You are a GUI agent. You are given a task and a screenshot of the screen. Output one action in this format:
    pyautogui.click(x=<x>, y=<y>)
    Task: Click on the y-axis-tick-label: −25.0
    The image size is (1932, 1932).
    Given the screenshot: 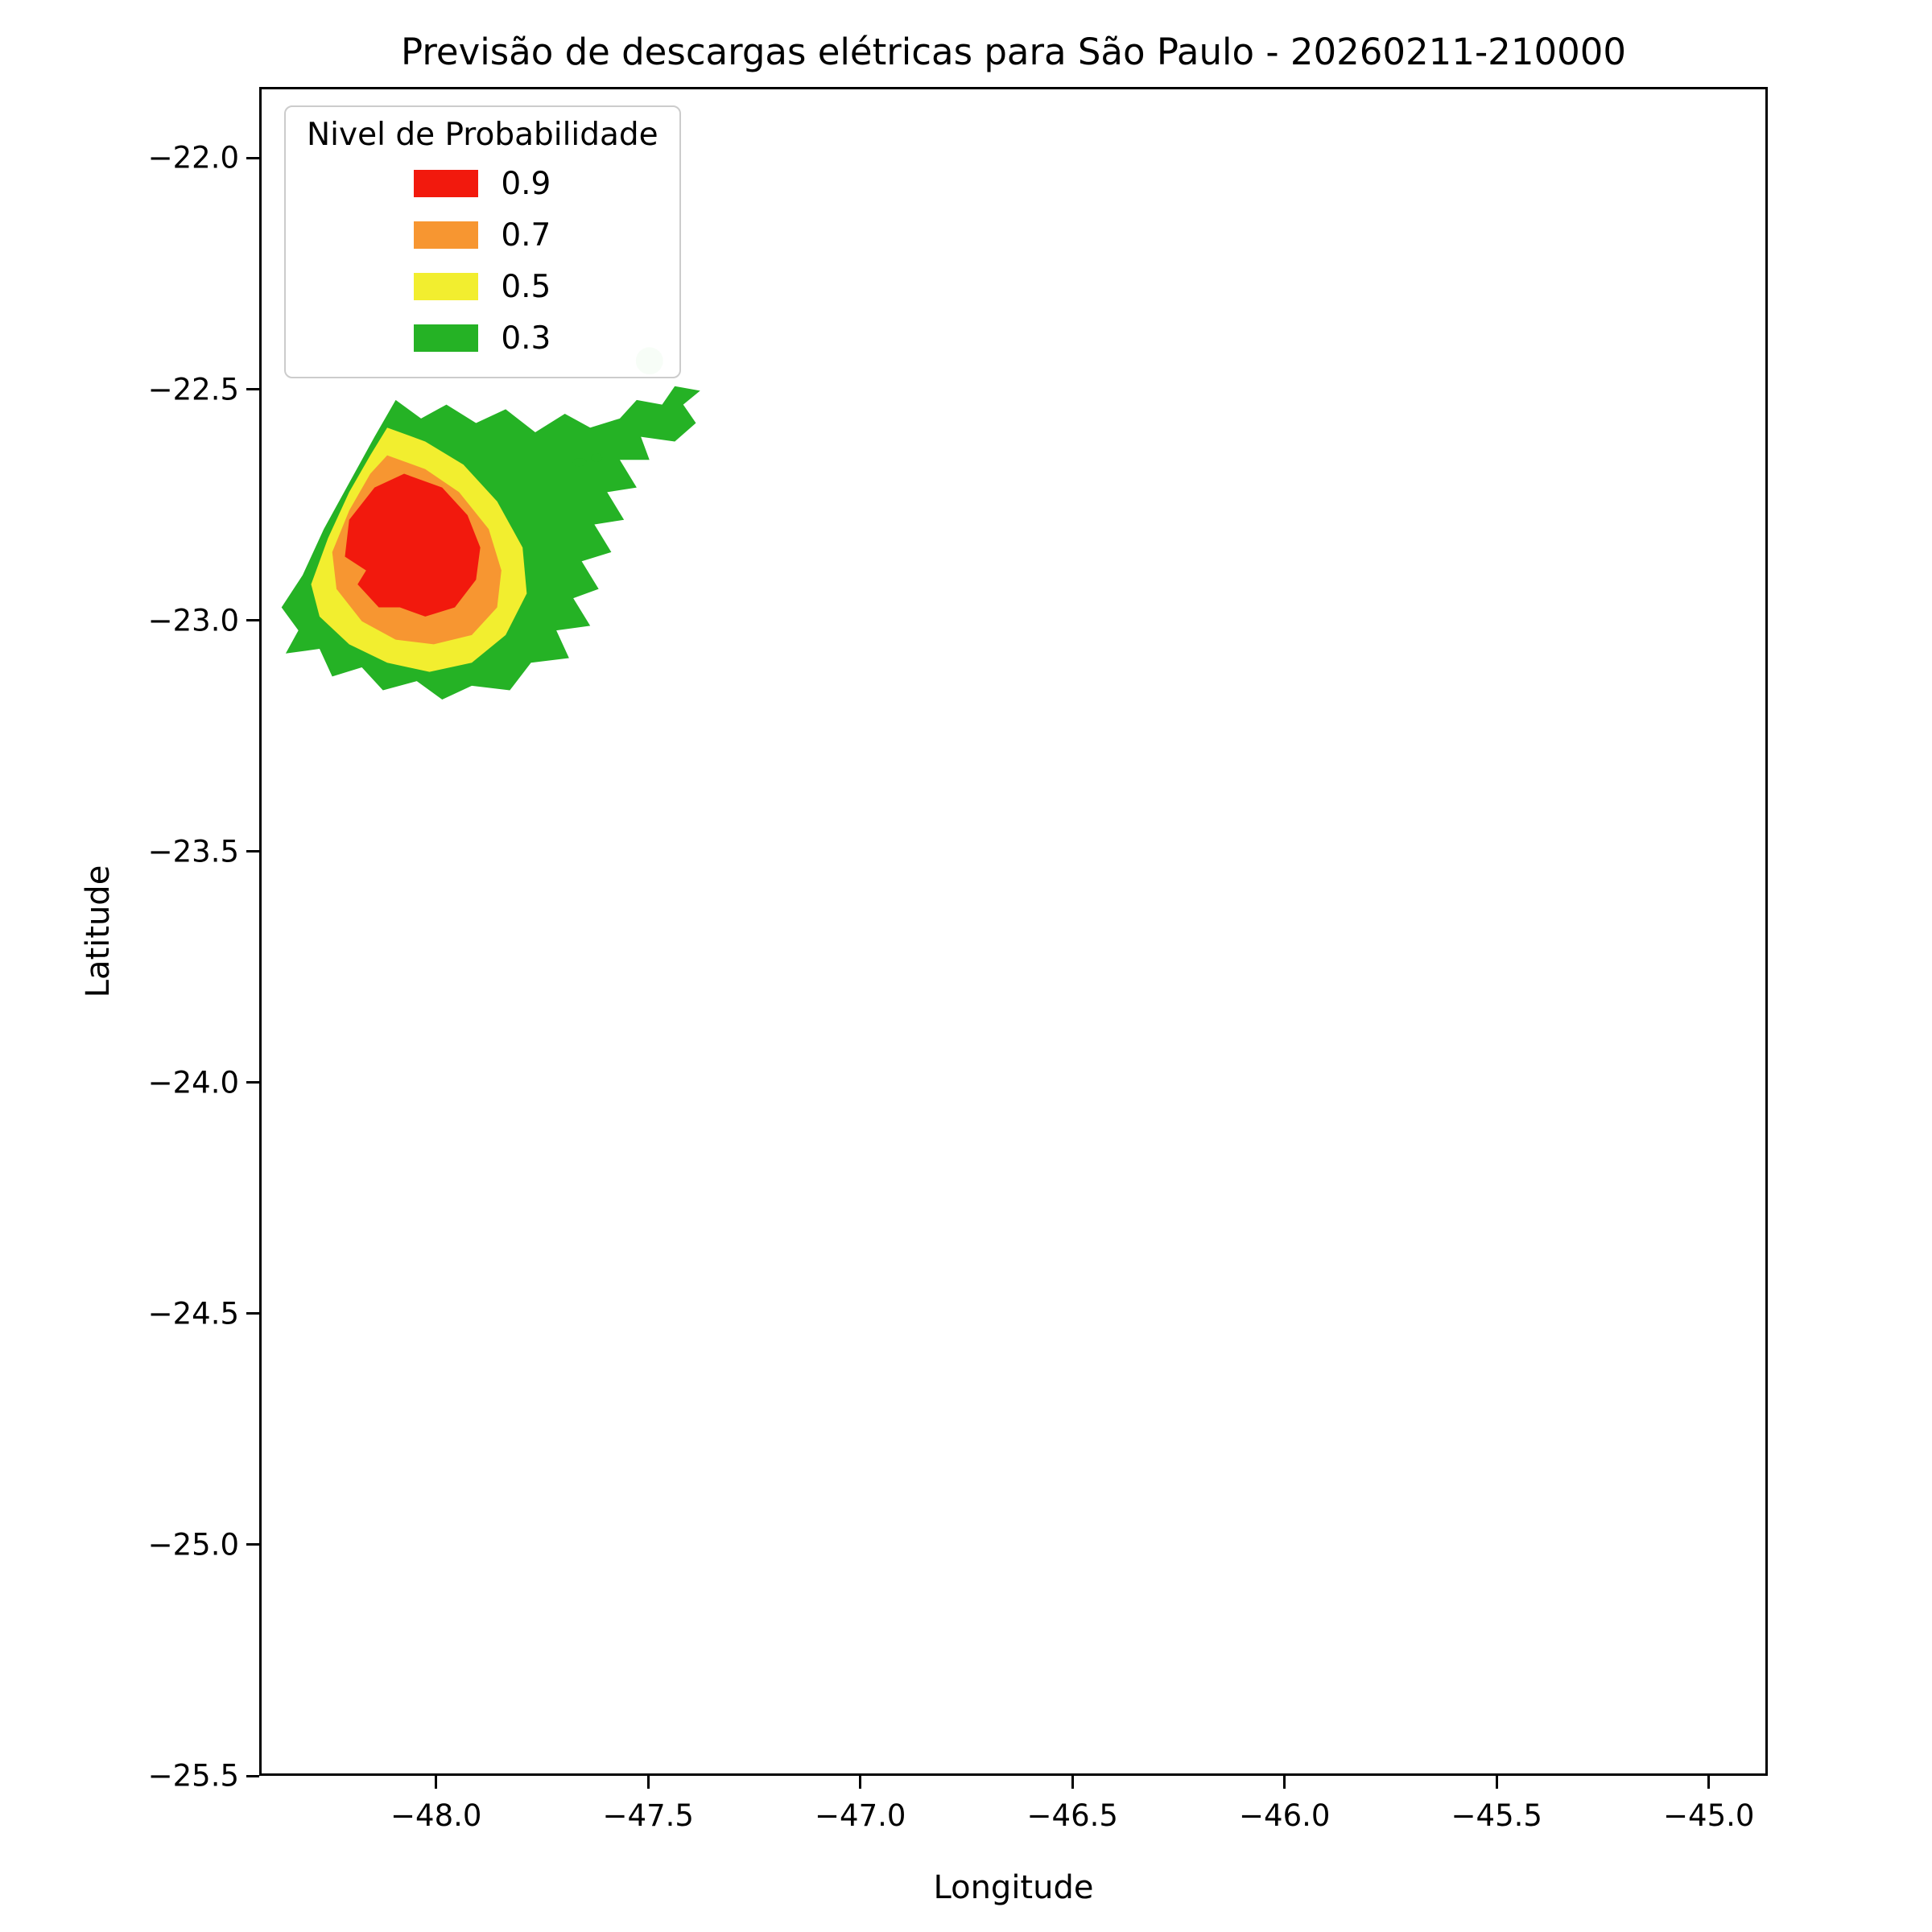 What is the action you would take?
    pyautogui.click(x=193, y=1545)
    